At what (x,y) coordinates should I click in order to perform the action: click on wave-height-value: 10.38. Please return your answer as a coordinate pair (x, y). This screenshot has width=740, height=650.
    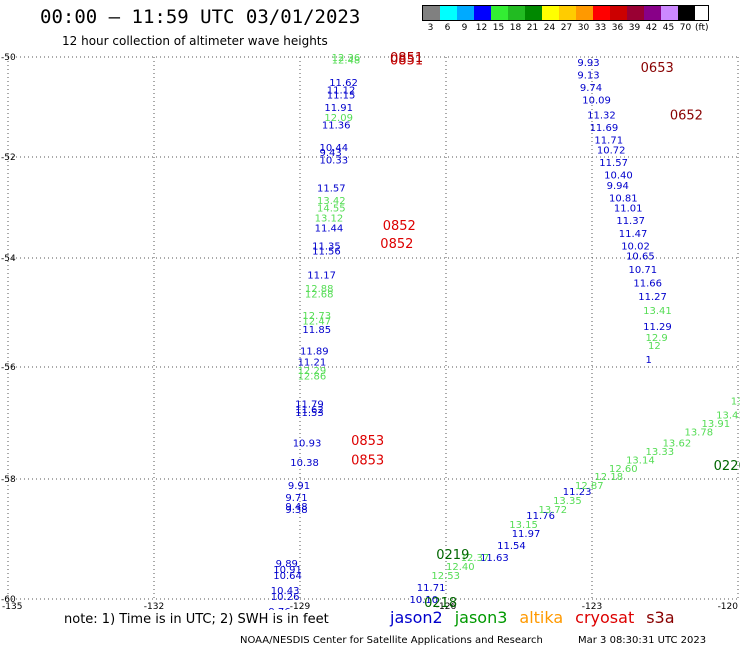
    Looking at the image, I should click on (304, 463).